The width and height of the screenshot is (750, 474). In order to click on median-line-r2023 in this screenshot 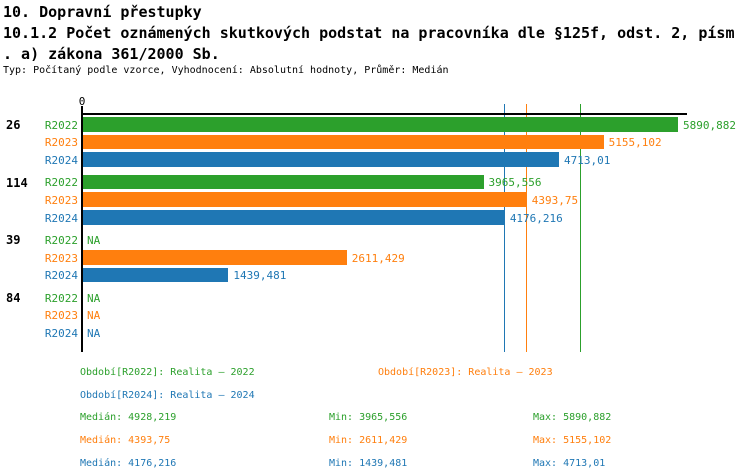, I will do `click(526, 228)`.